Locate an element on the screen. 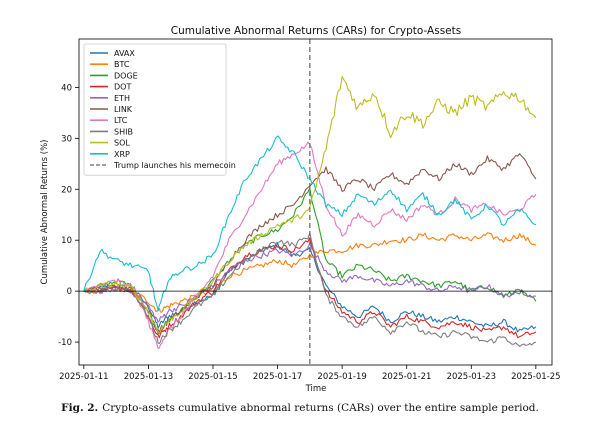 This screenshot has width=600, height=435. x-tick-label: 2025-01-23 is located at coordinates (471, 377).